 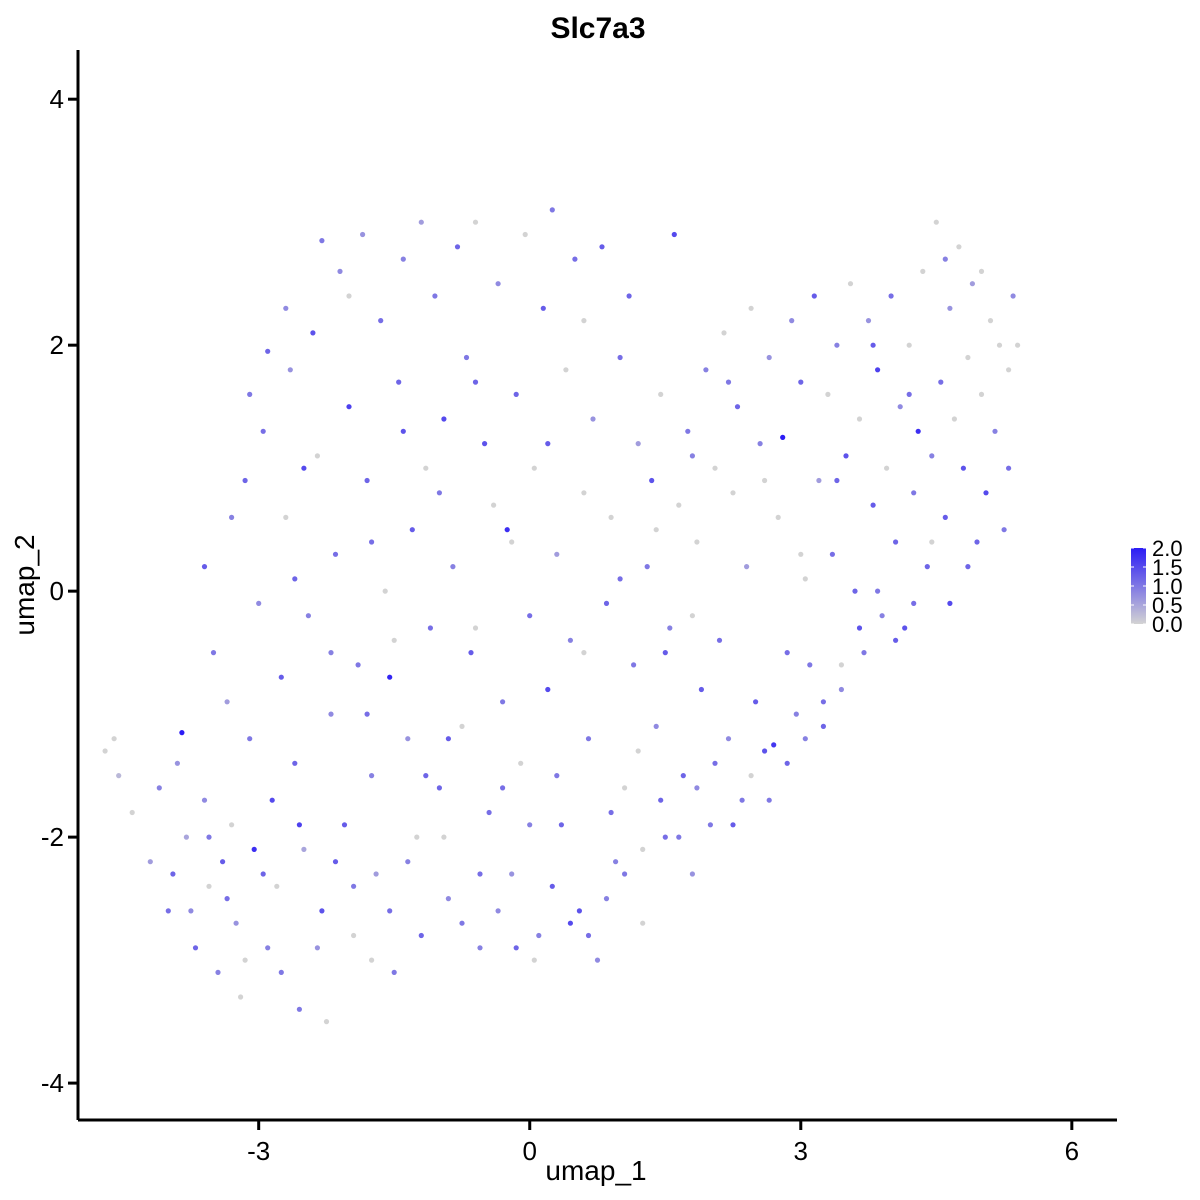 What do you see at coordinates (801, 1151) in the screenshot?
I see `x-tick-label: 3` at bounding box center [801, 1151].